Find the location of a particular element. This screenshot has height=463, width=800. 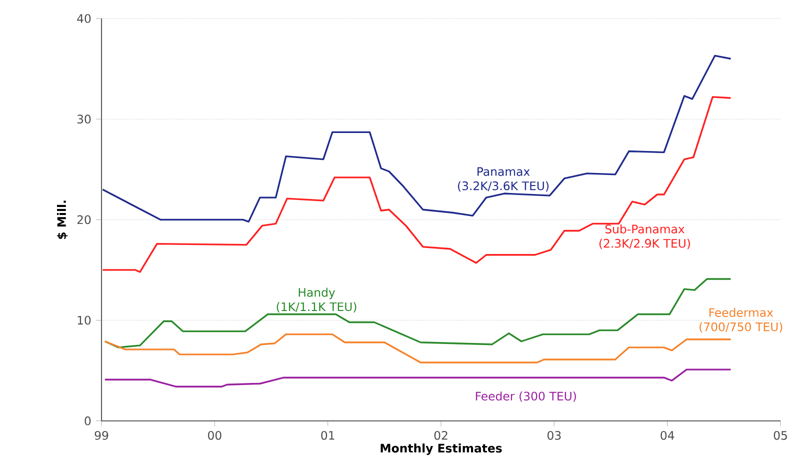

x-tick-label: 03 is located at coordinates (554, 435).